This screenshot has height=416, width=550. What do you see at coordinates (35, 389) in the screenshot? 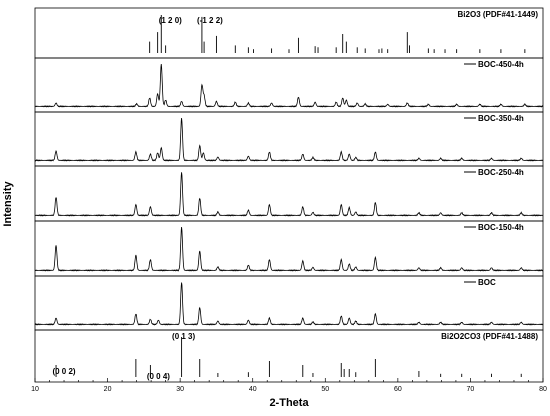
I see `x-tick-label: 10` at bounding box center [35, 389].